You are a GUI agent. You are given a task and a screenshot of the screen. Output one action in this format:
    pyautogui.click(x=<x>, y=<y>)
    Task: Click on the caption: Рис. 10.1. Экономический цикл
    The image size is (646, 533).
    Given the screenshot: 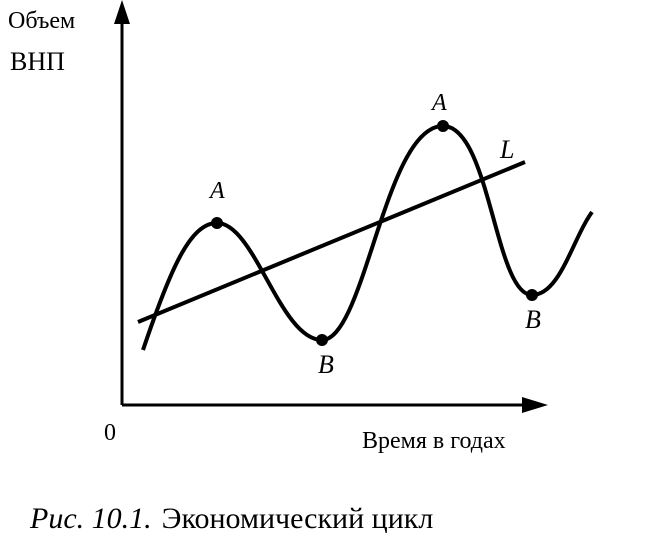 What is the action you would take?
    pyautogui.click(x=231, y=517)
    